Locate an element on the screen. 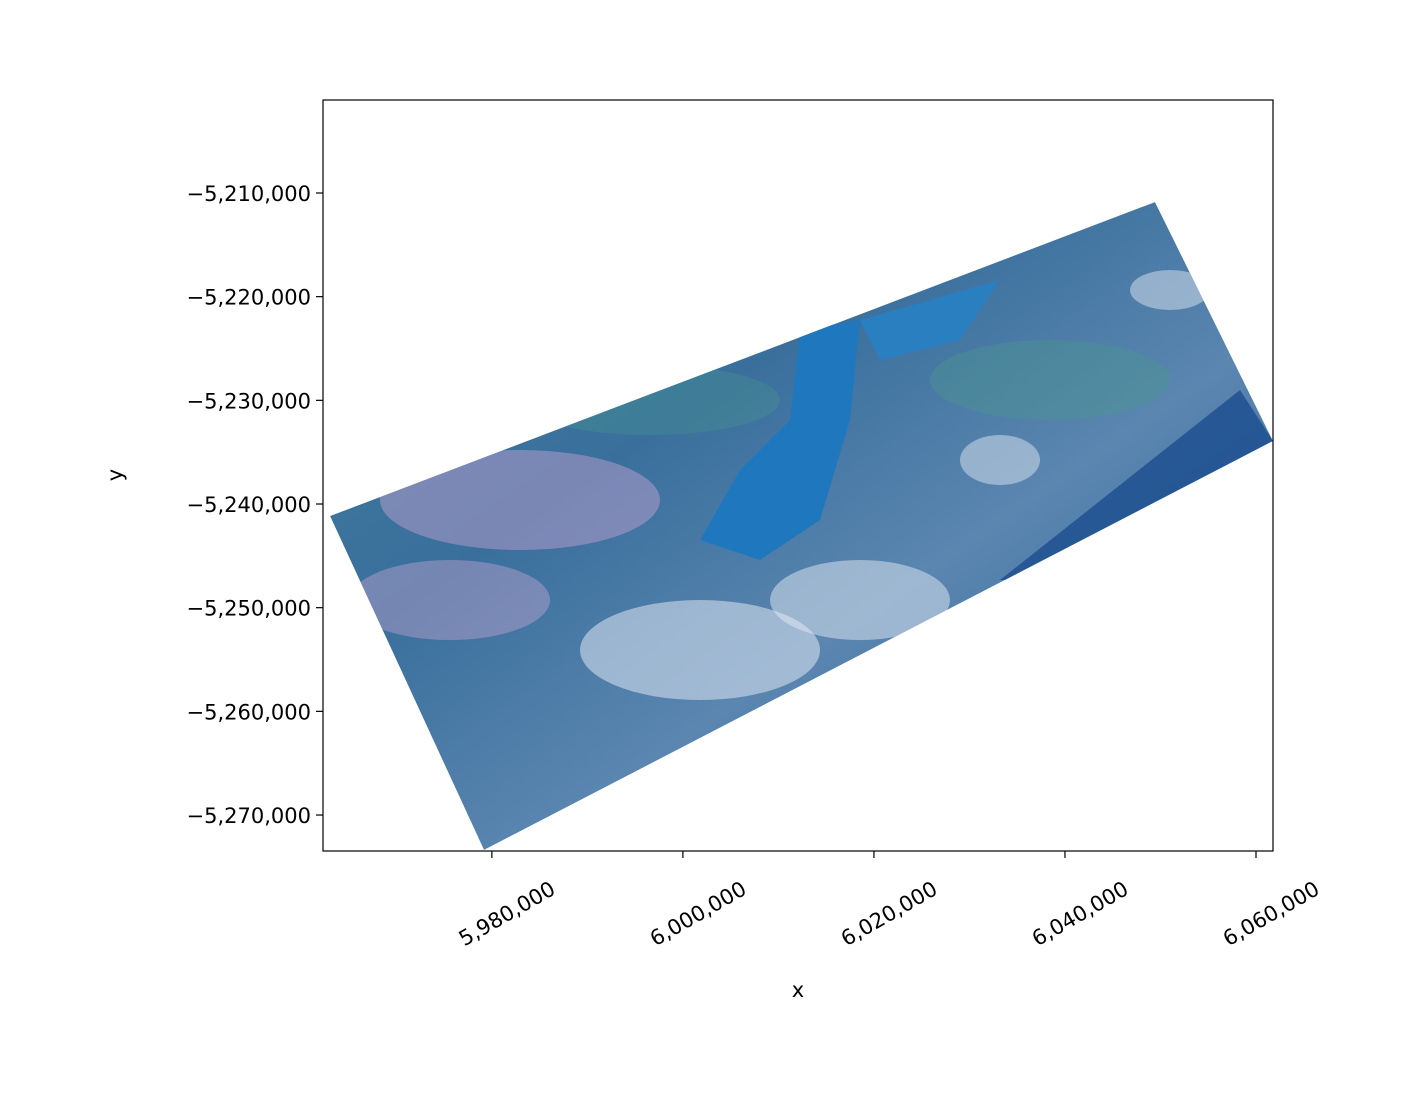  x-tick-label: 6,040,000 is located at coordinates (1080, 914).